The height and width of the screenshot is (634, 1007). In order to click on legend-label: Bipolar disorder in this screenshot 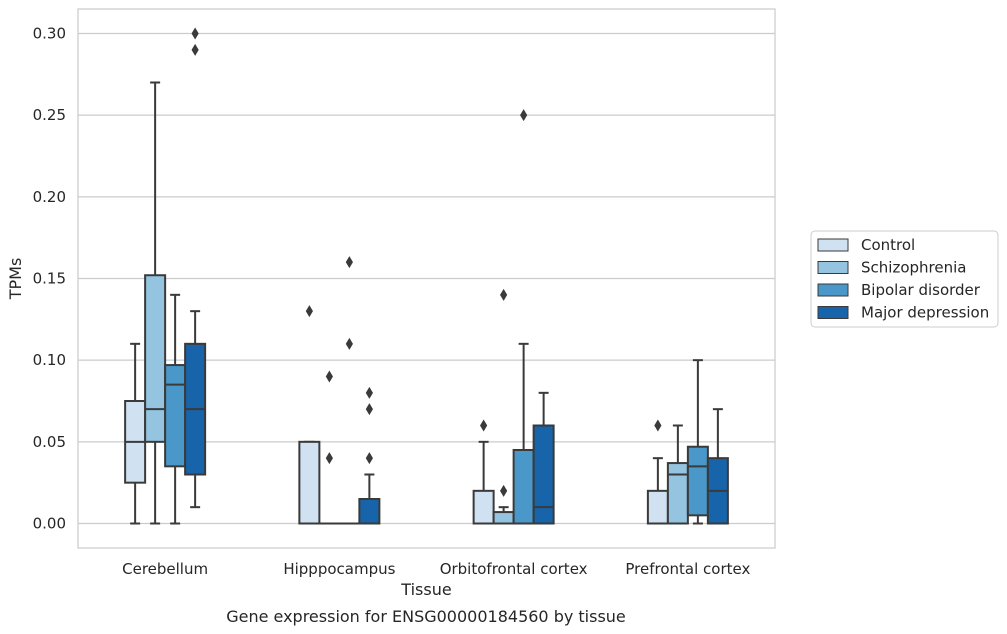, I will do `click(921, 290)`.